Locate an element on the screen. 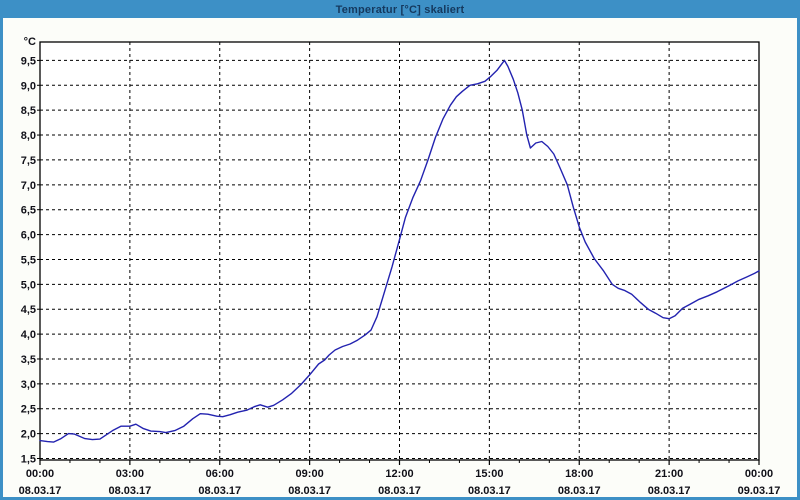 Image resolution: width=800 pixels, height=500 pixels. title-bar: Temperatur [°C] skaliert is located at coordinates (400, 10).